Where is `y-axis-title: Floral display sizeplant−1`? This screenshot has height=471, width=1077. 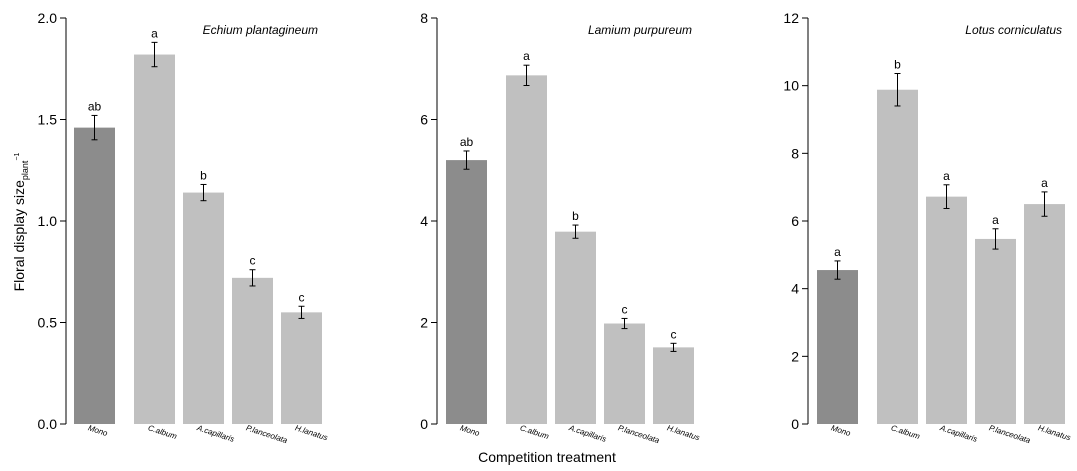
y-axis-title: Floral display sizeplant−1 is located at coordinates (20, 222).